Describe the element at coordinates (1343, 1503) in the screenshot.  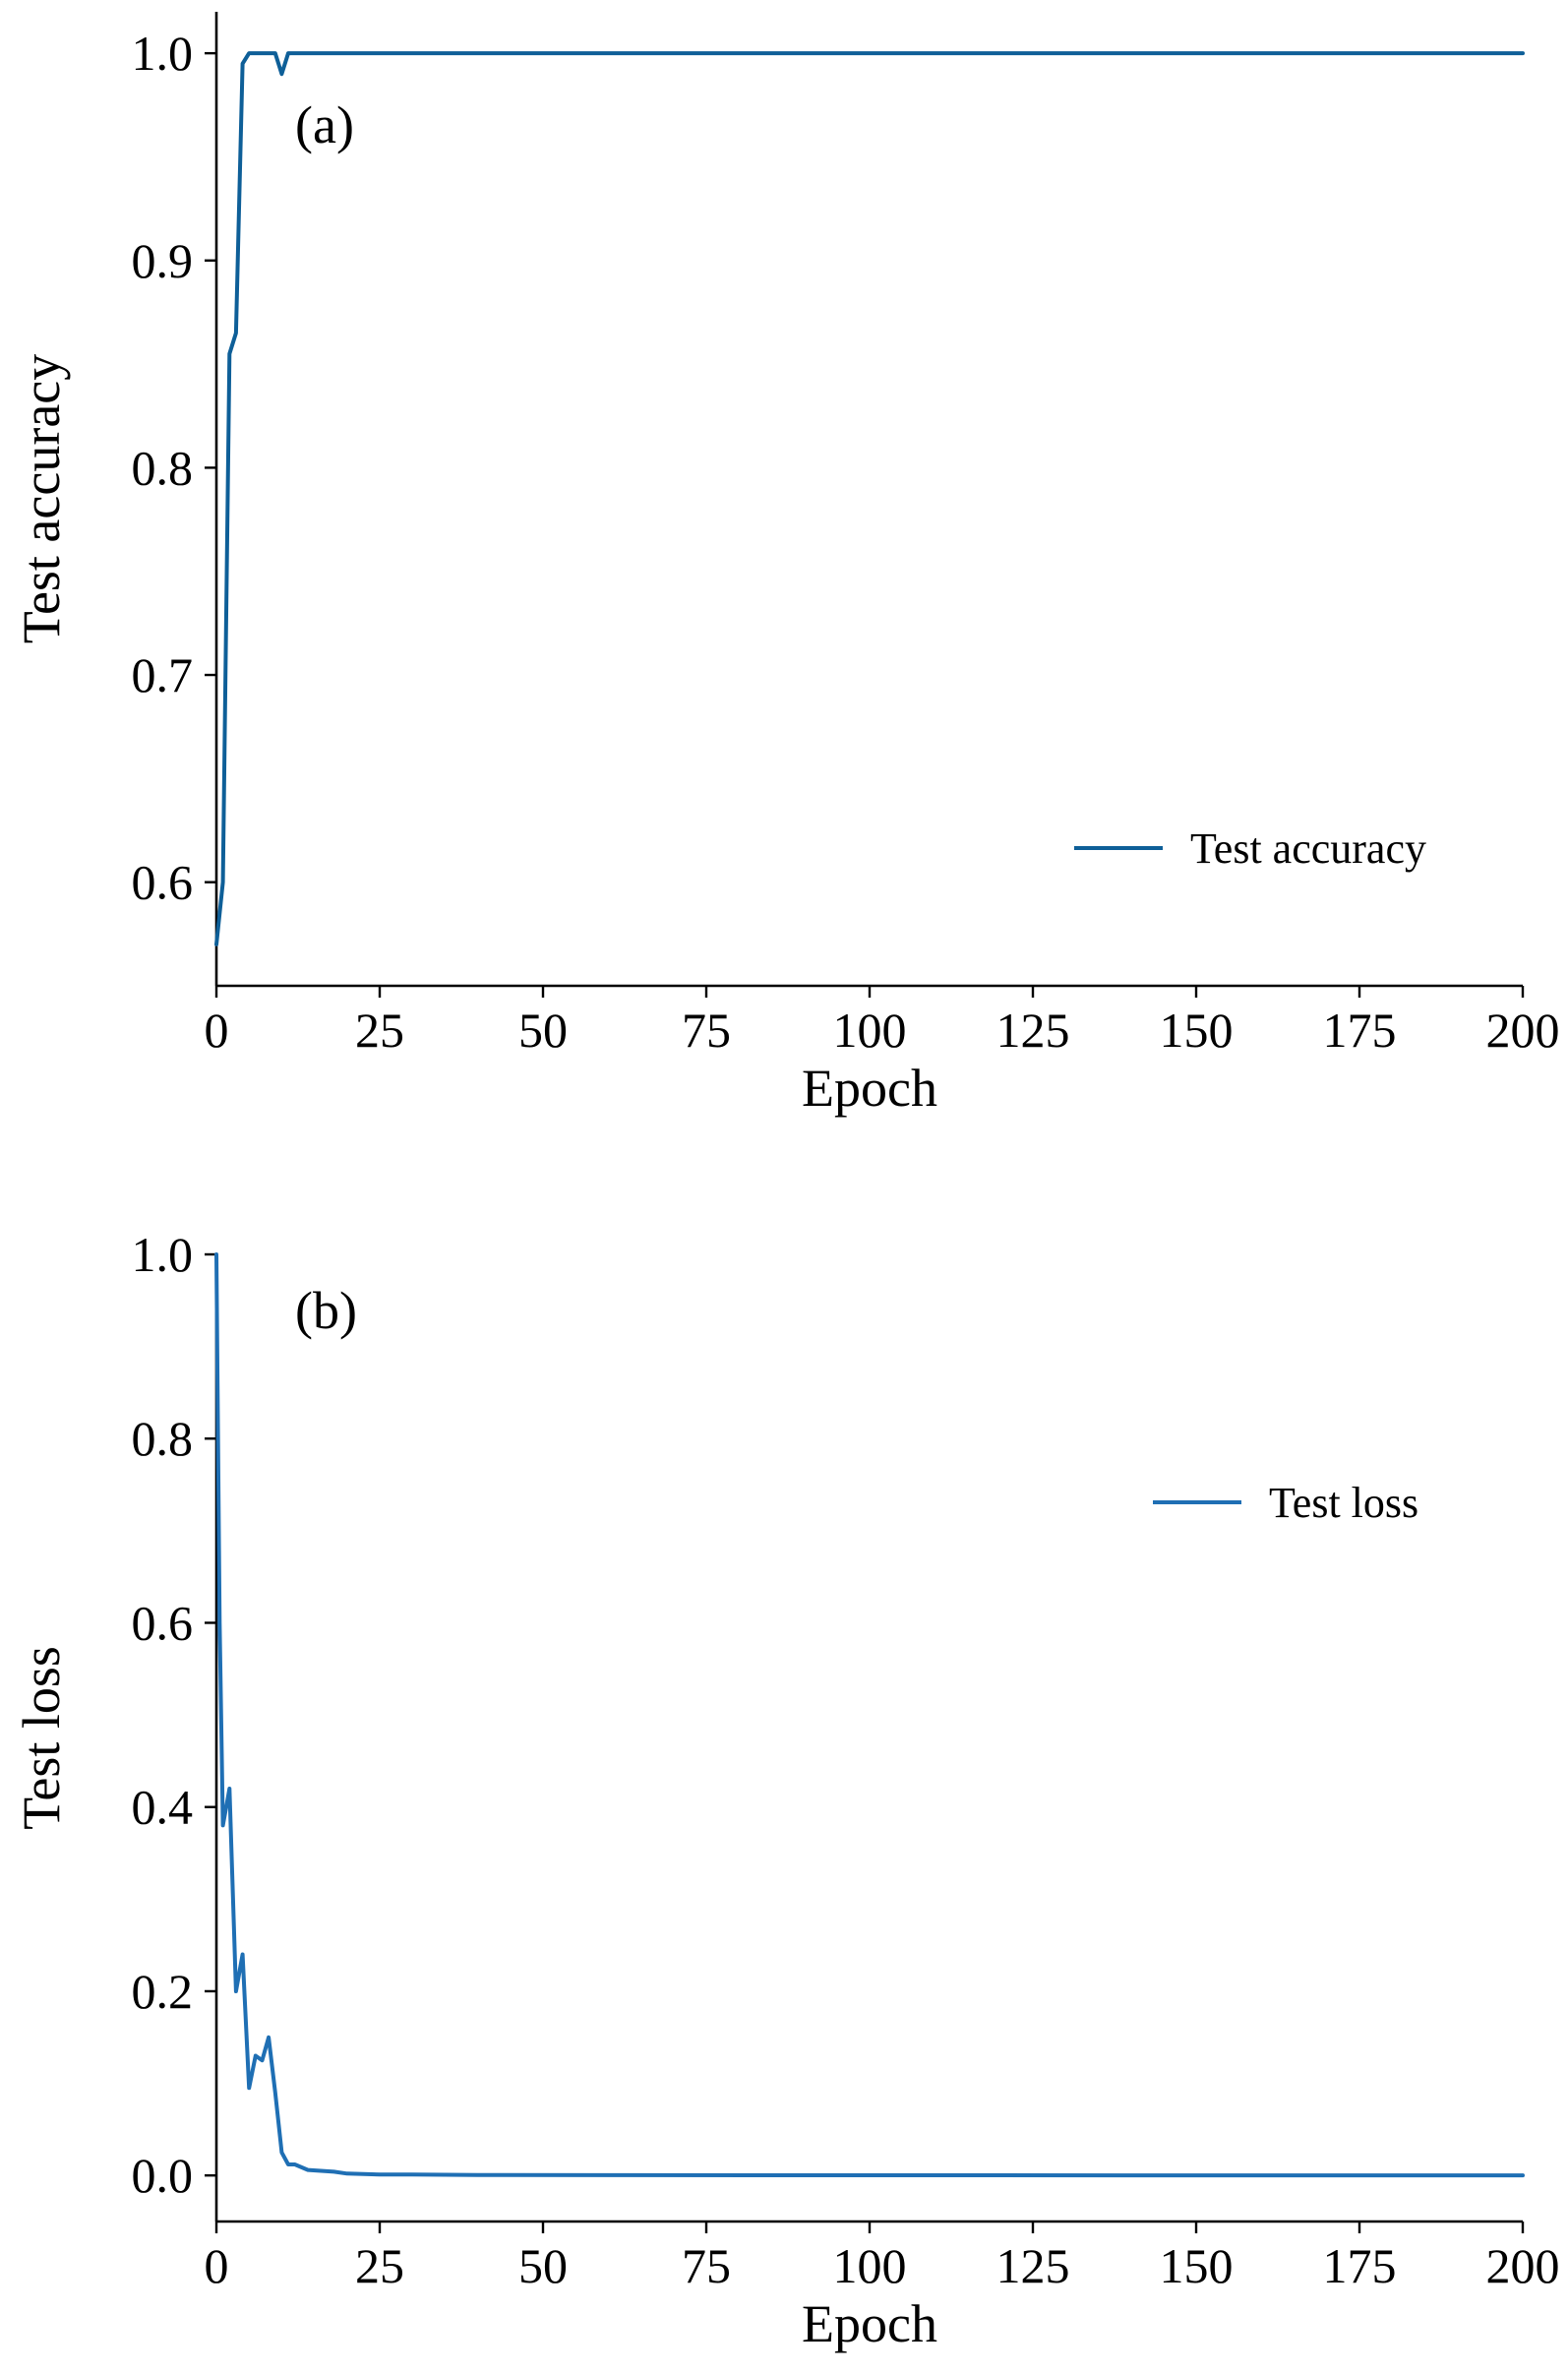
I see `legend-label: Test loss` at that location.